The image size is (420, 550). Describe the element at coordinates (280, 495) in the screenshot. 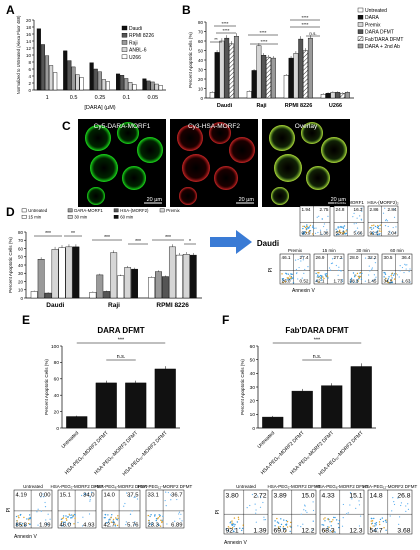

I see `quadrant-value: 3.89` at that location.